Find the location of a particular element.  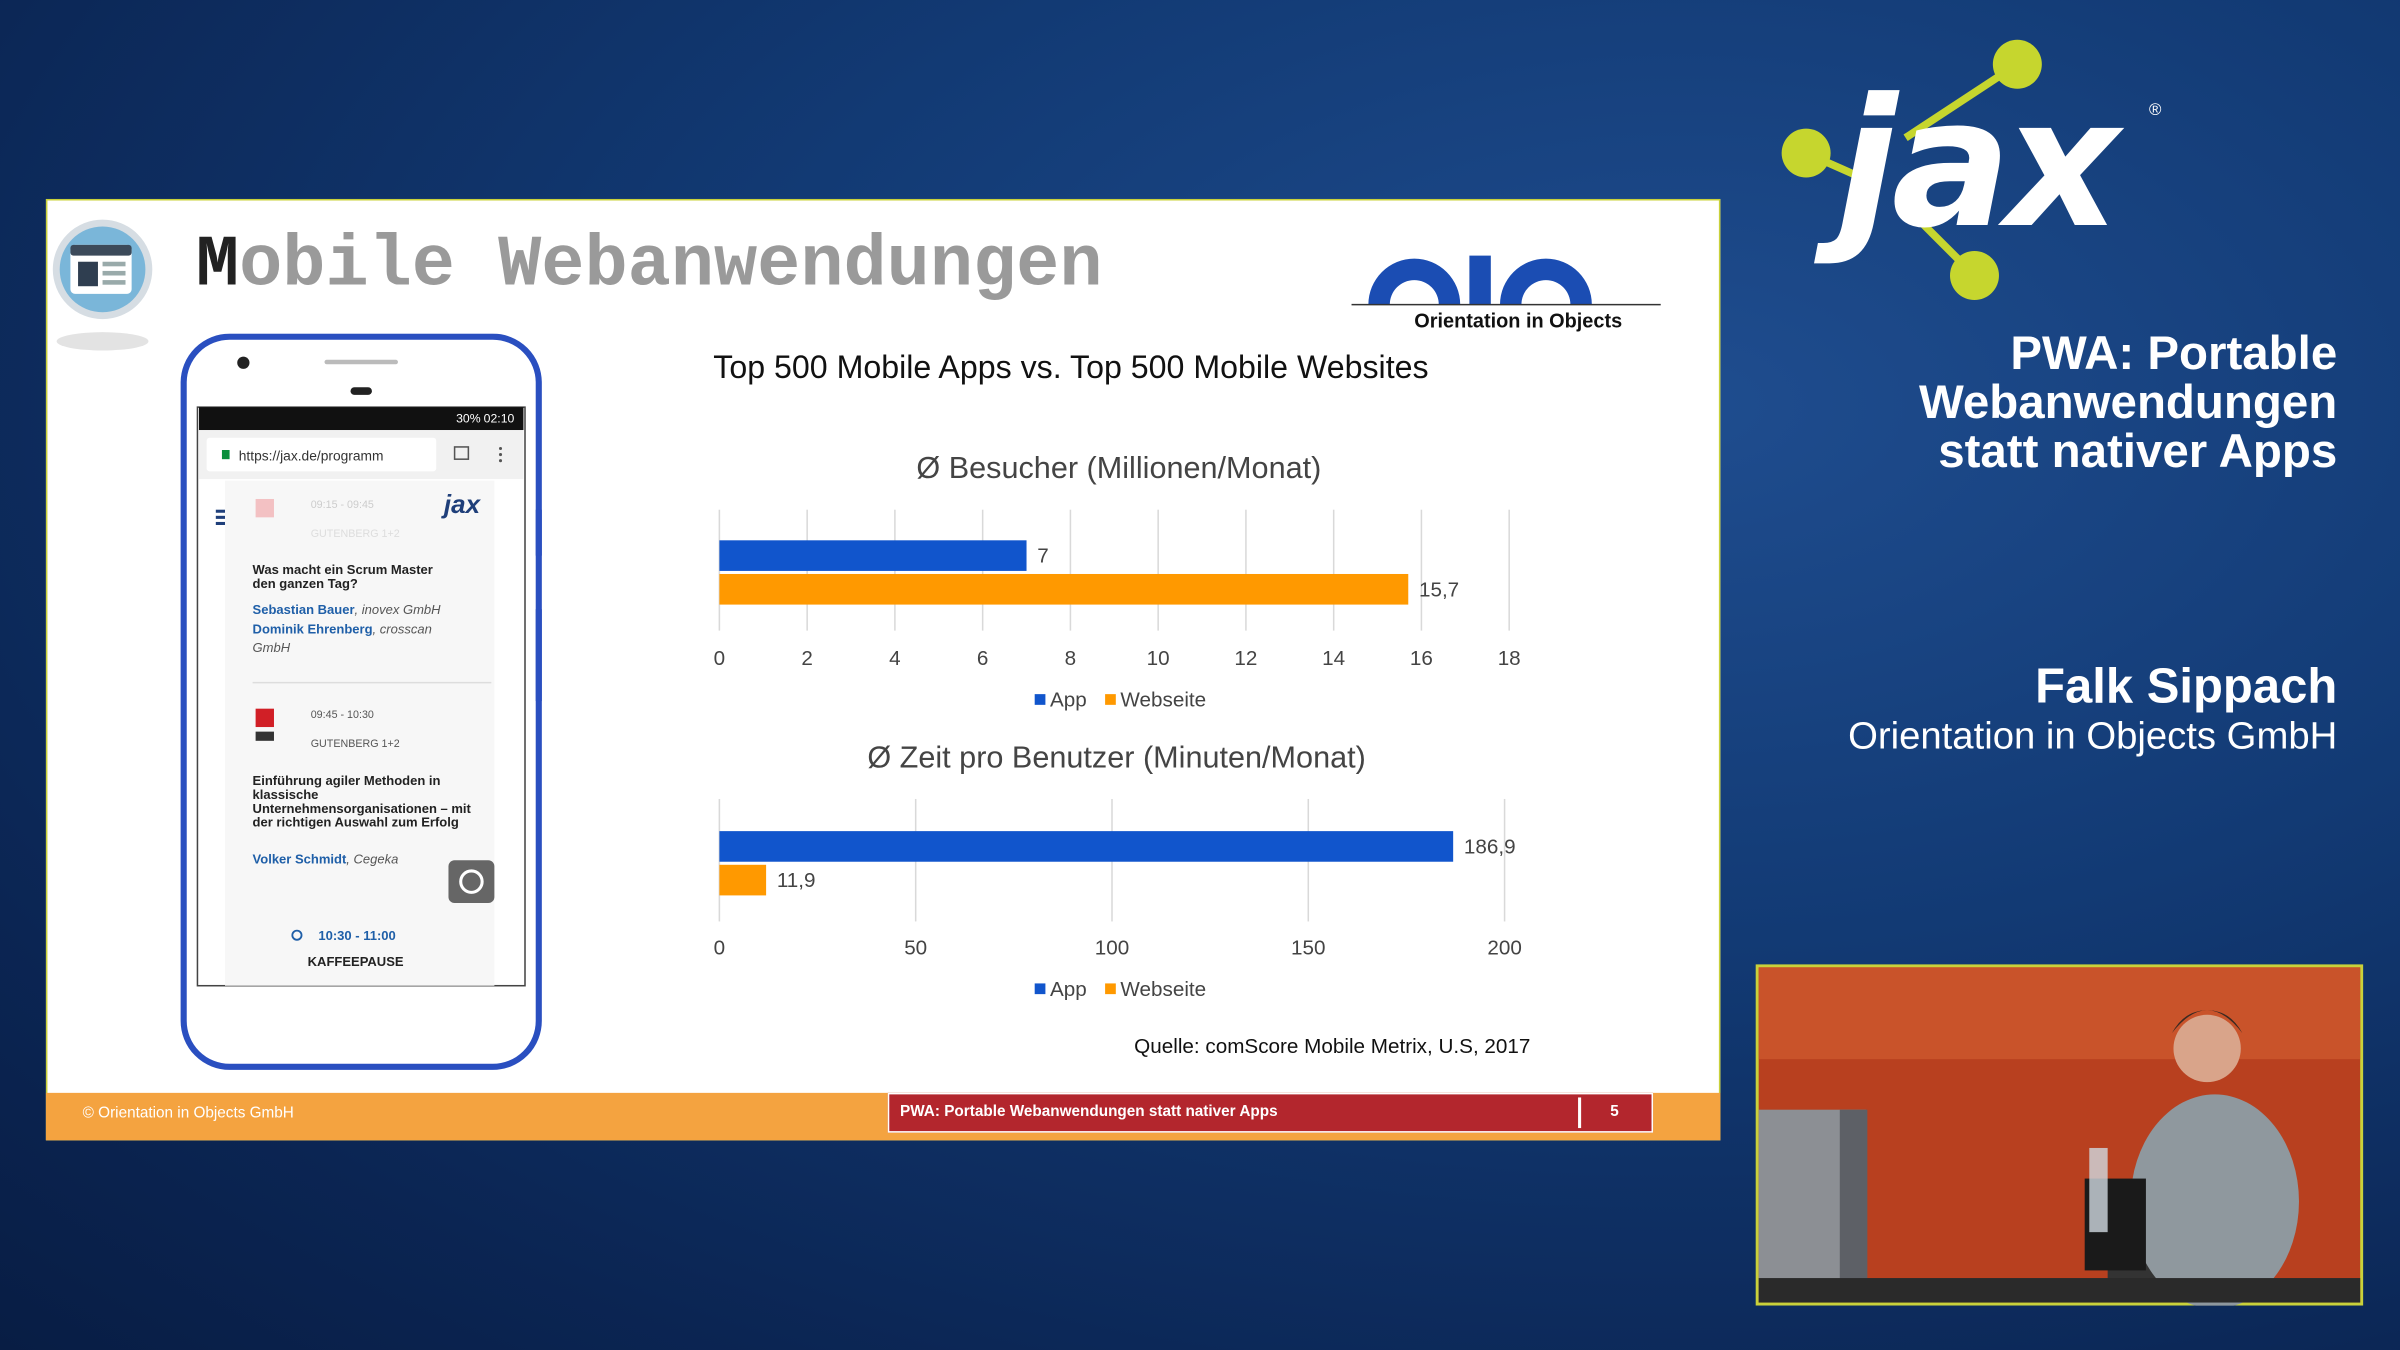

jax-molecule is located at coordinates (1911, 169).